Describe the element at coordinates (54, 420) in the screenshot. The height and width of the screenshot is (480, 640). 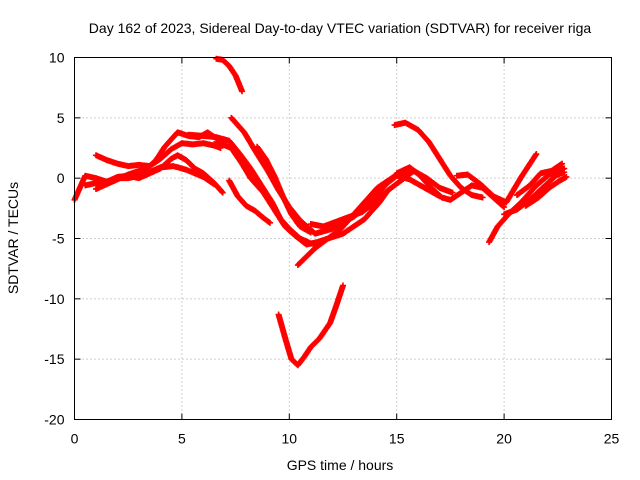
I see `y-tick-label: -20` at that location.